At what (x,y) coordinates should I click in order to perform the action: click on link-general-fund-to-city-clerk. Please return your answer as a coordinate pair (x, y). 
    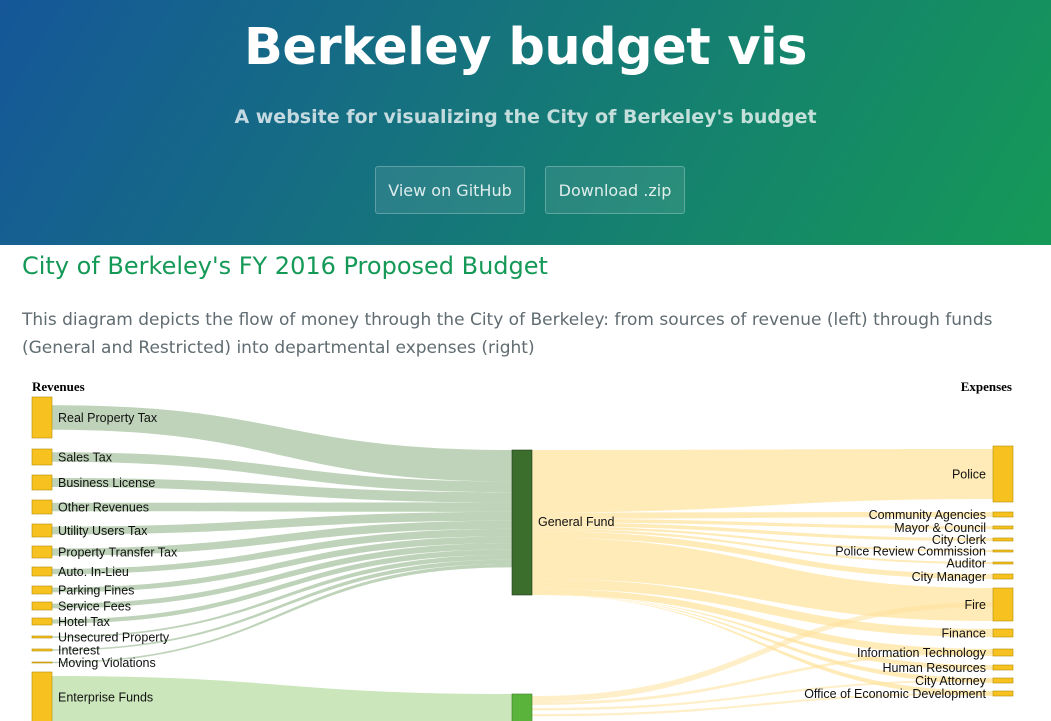
    Looking at the image, I should click on (762, 531).